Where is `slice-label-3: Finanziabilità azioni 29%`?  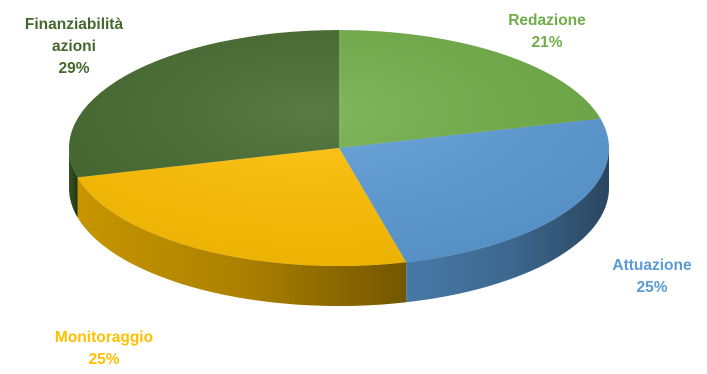 slice-label-3: Finanziabilità azioni 29% is located at coordinates (74, 47).